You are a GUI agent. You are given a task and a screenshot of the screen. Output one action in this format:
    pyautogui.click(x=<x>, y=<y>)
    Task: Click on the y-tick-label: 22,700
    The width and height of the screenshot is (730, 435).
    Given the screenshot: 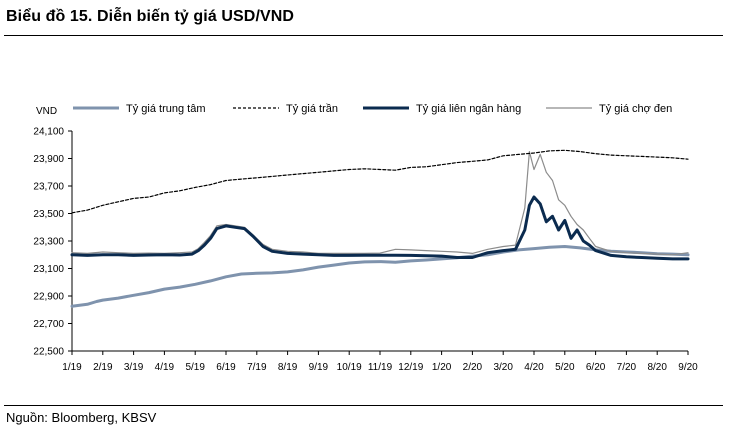 What is the action you would take?
    pyautogui.click(x=48, y=324)
    